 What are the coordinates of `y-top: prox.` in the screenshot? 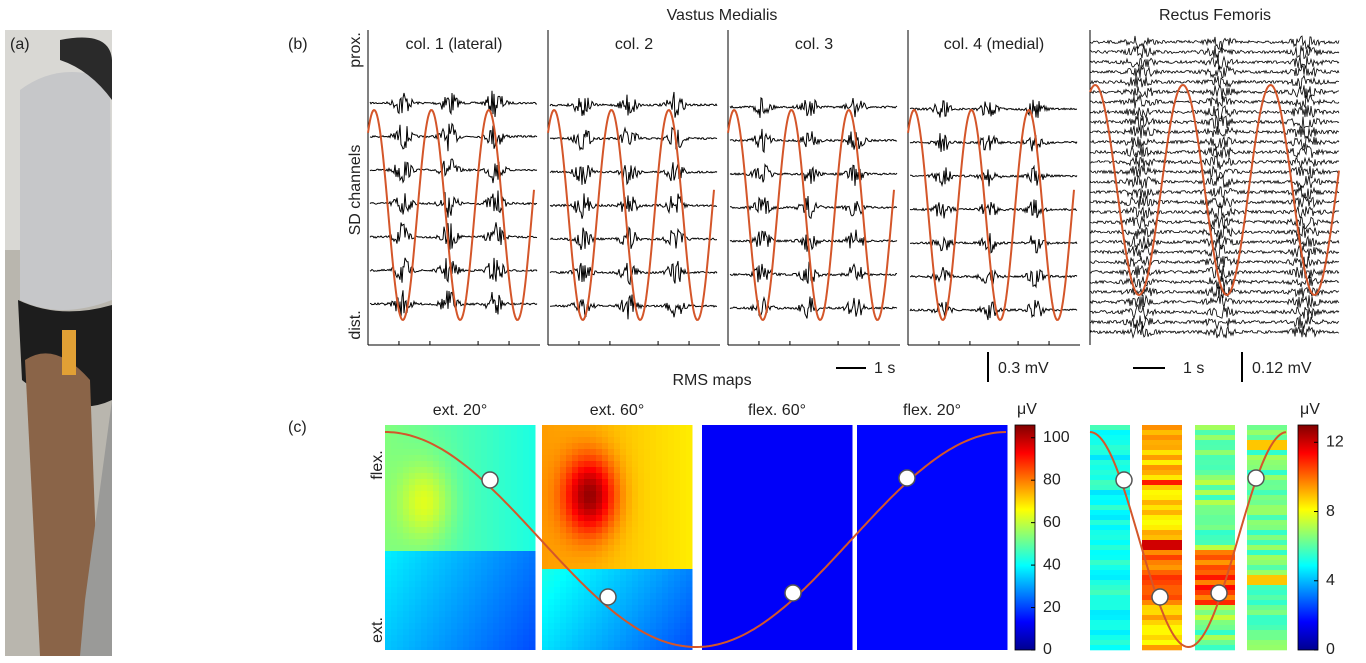 It's located at (355, 50).